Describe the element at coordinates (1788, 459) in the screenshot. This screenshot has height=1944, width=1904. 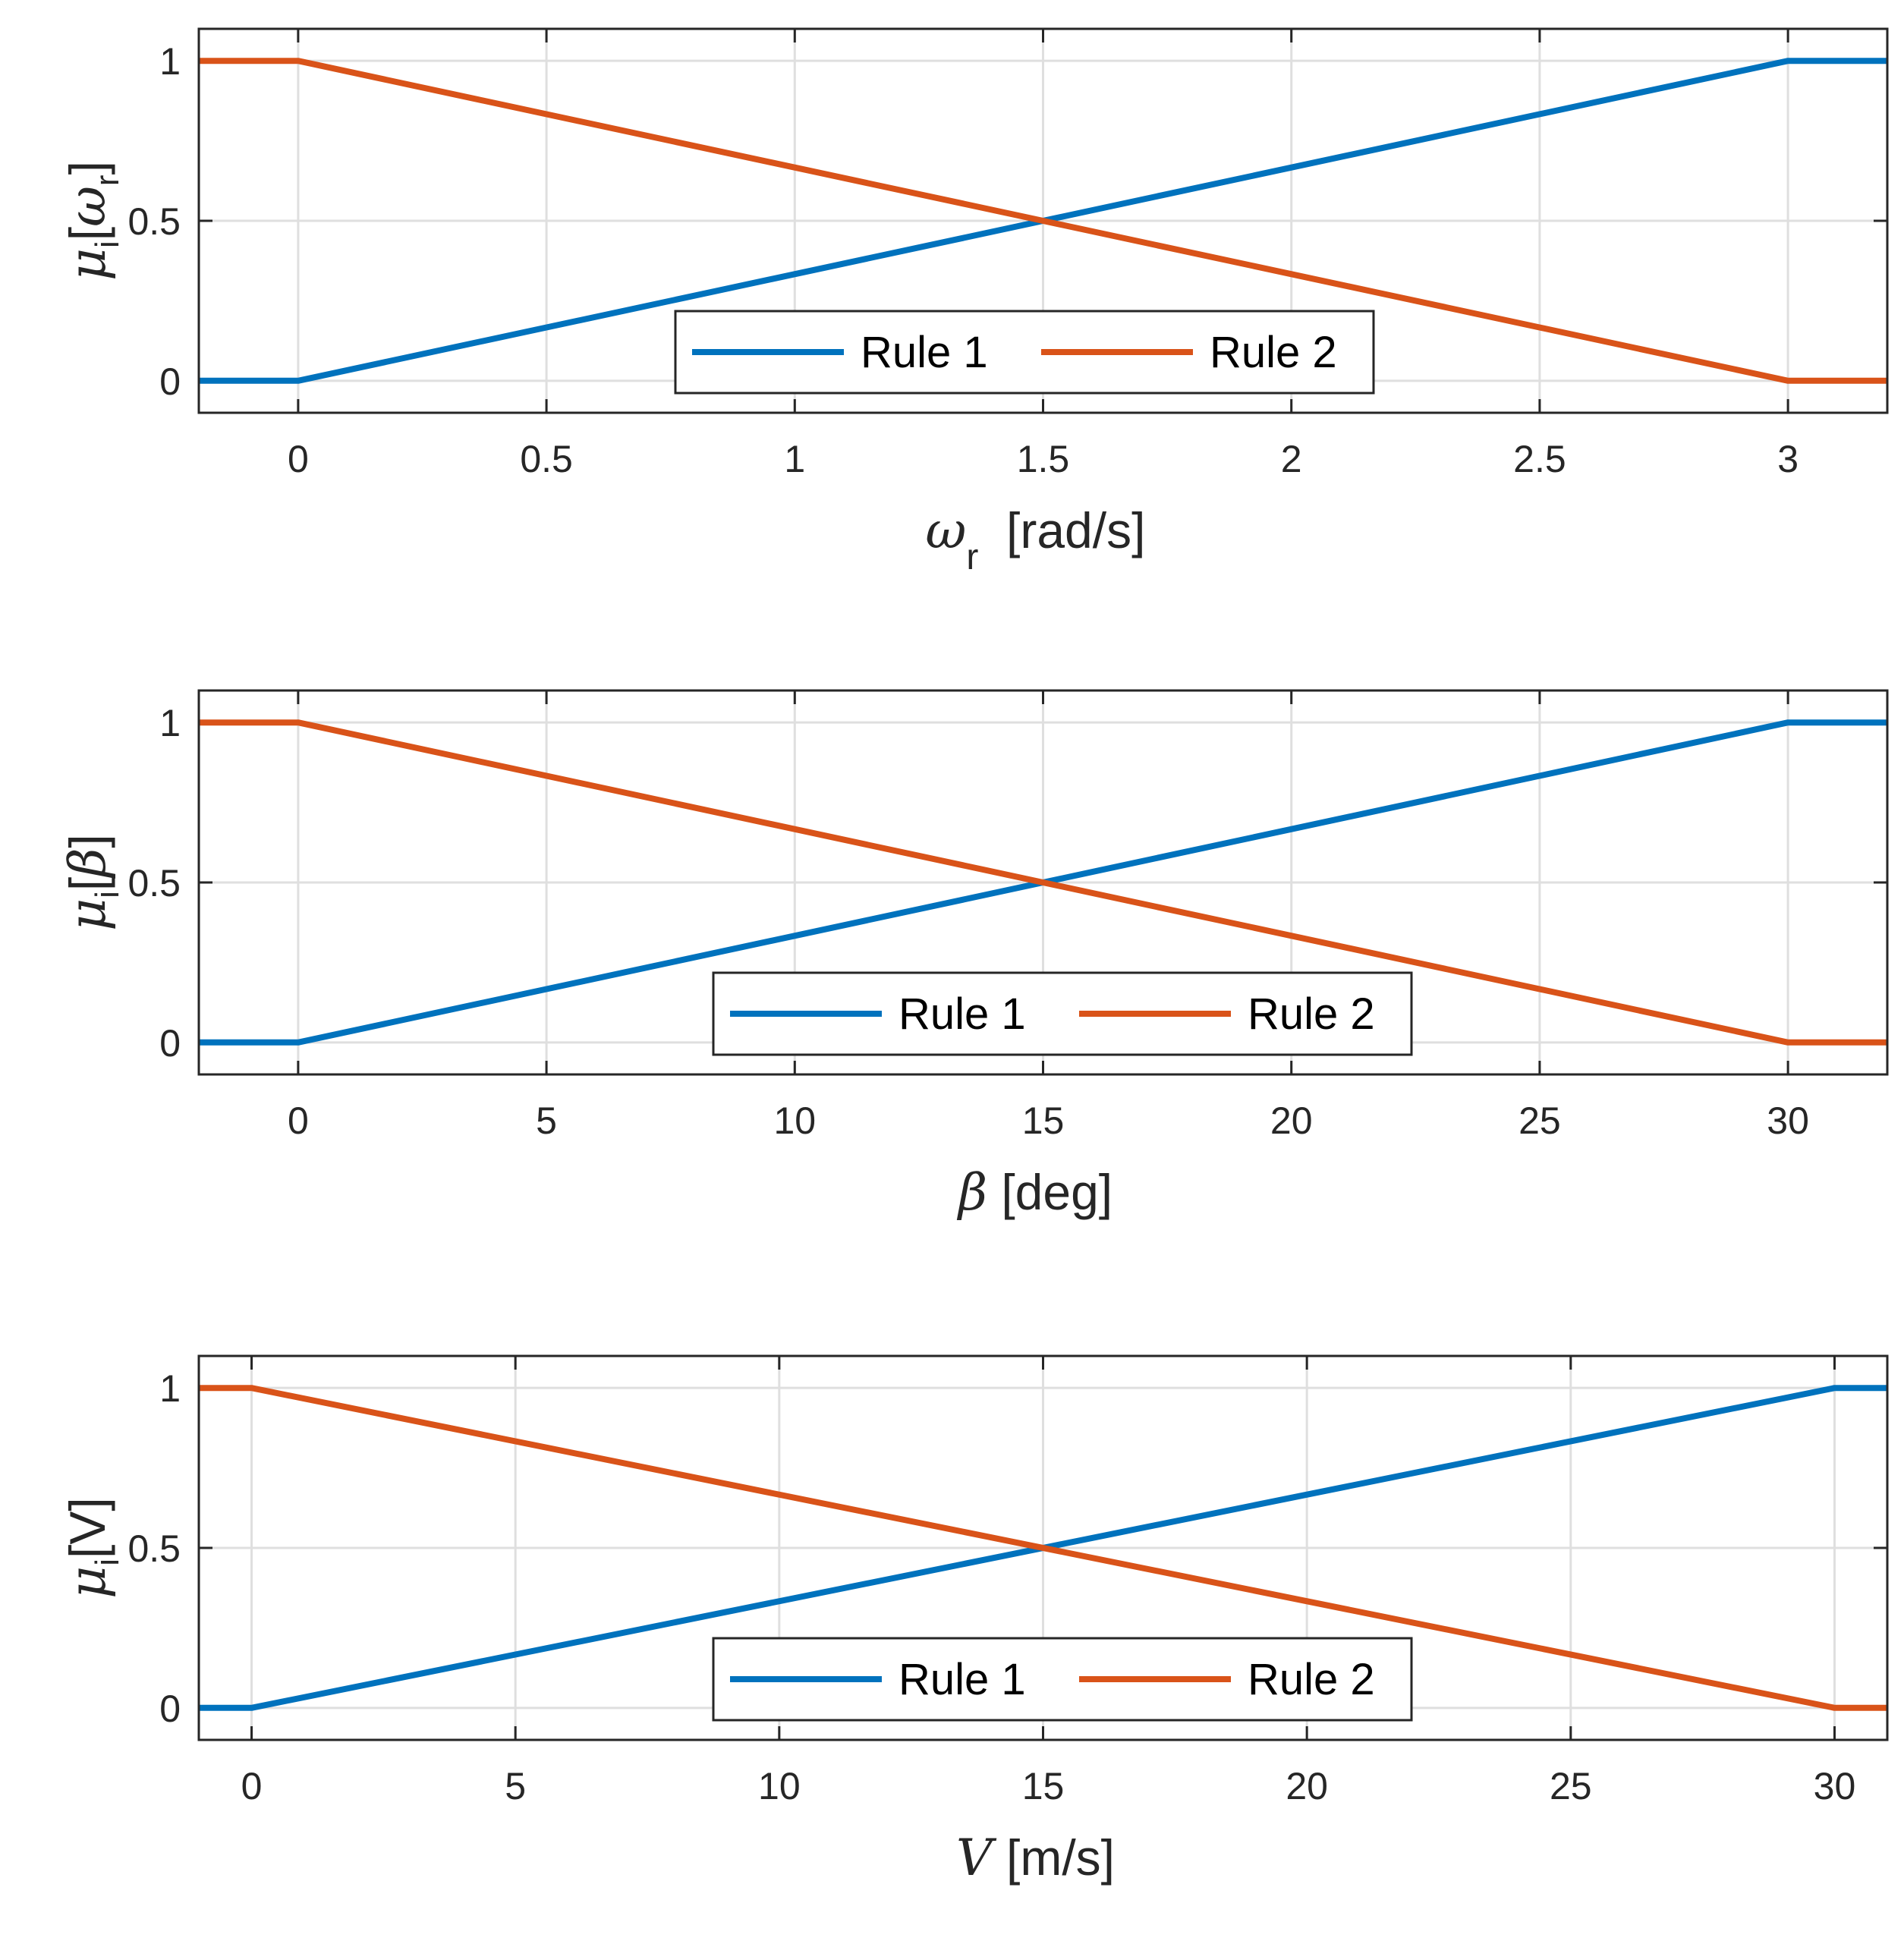
I see `x-tick-label: 3` at that location.